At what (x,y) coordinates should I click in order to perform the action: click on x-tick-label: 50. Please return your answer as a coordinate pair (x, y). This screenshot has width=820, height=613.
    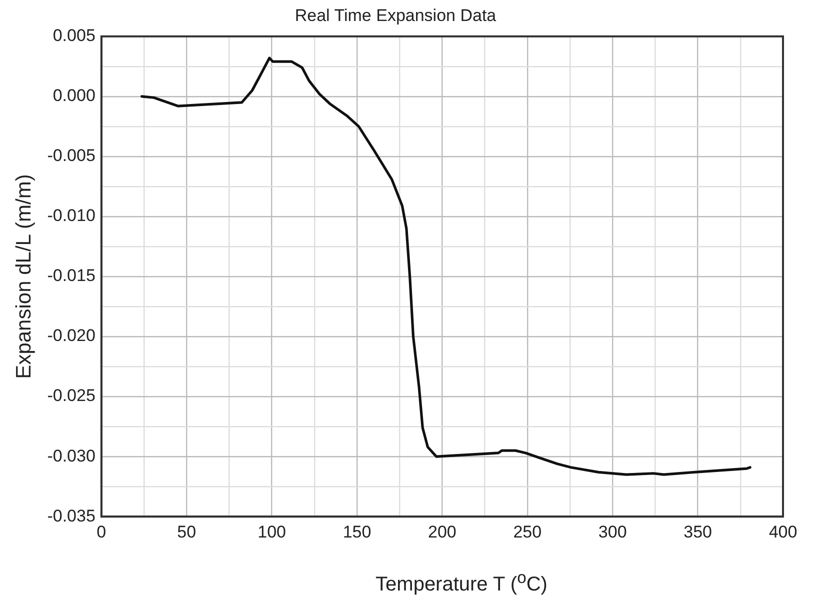
    Looking at the image, I should click on (186, 532).